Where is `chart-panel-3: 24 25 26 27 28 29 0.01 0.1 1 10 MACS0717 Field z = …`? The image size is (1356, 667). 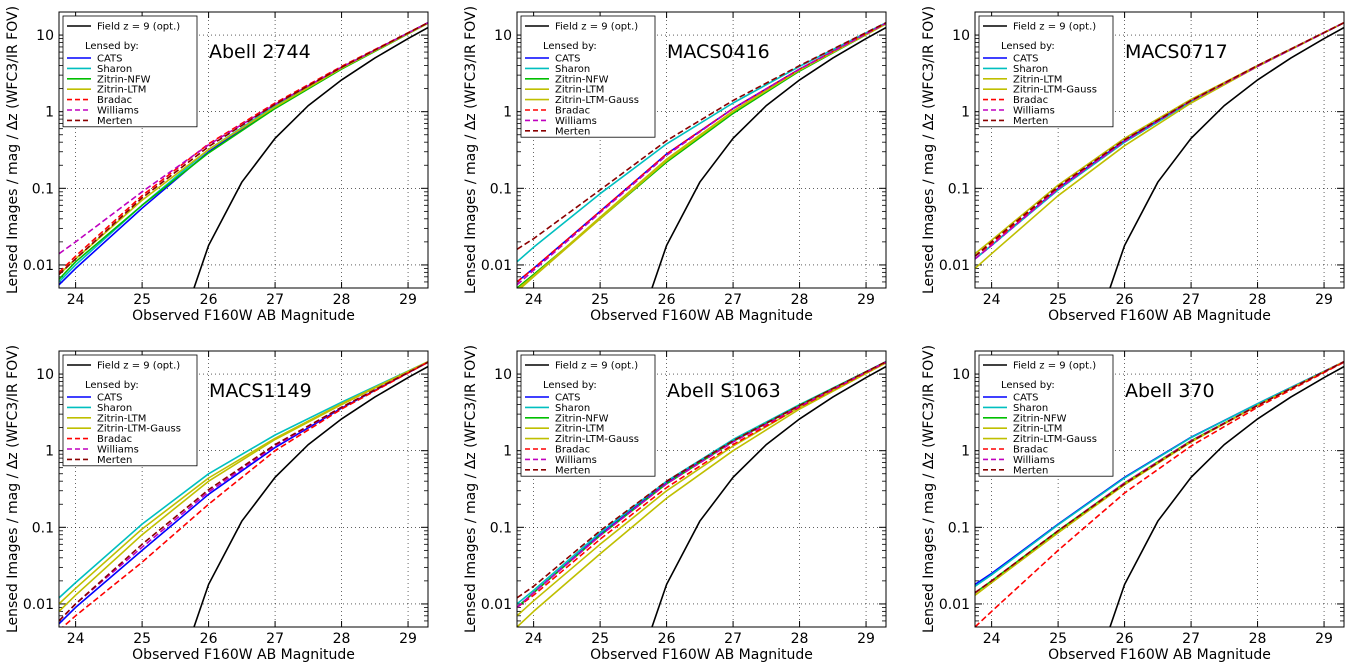
chart-panel-3: 24 25 26 27 28 29 0.01 0.1 1 10 MACS0717 Field z = … is located at coordinates (1133, 165).